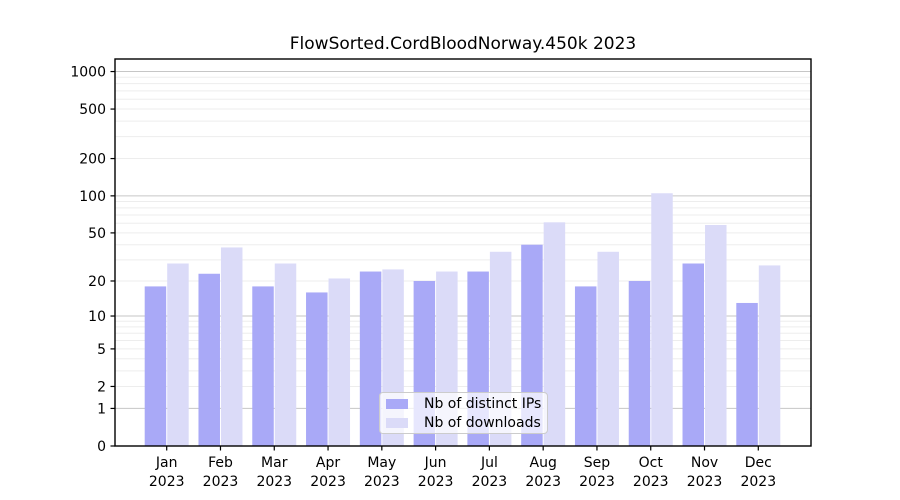 This screenshot has height=500, width=900. Describe the element at coordinates (167, 472) in the screenshot. I see `x-tick-label: Jan 2023` at that location.